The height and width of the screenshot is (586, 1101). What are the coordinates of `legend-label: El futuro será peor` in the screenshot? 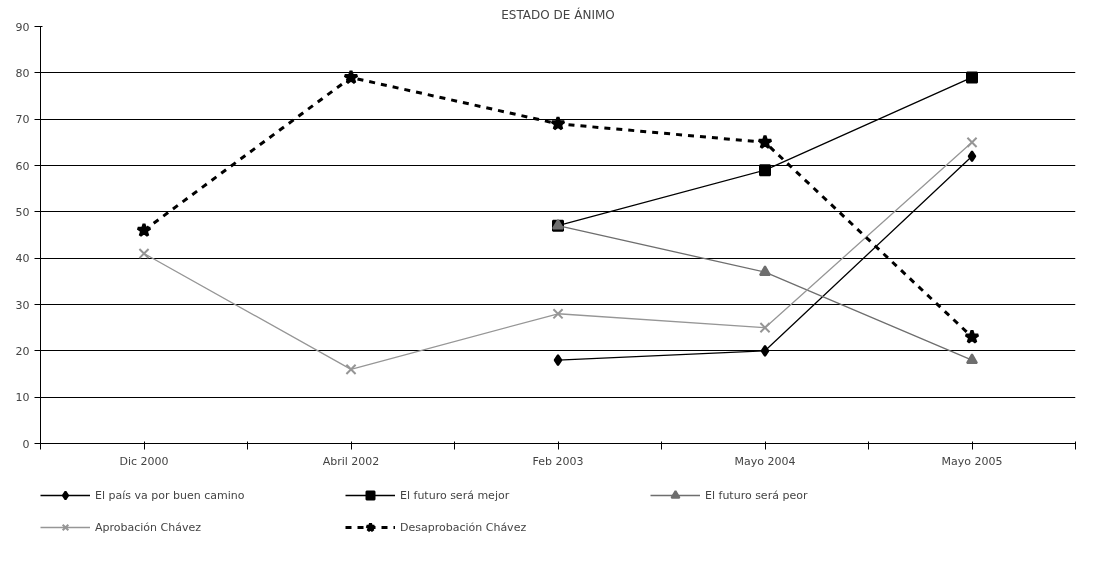 It's located at (757, 495).